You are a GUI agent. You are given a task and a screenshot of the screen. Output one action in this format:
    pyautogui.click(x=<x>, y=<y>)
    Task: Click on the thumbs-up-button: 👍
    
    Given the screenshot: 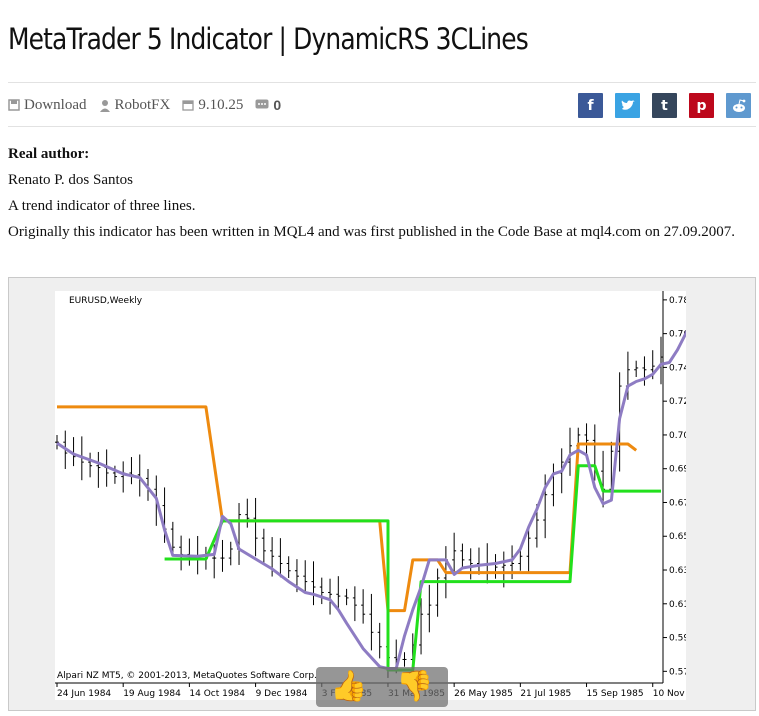 What is the action you would take?
    pyautogui.click(x=349, y=686)
    